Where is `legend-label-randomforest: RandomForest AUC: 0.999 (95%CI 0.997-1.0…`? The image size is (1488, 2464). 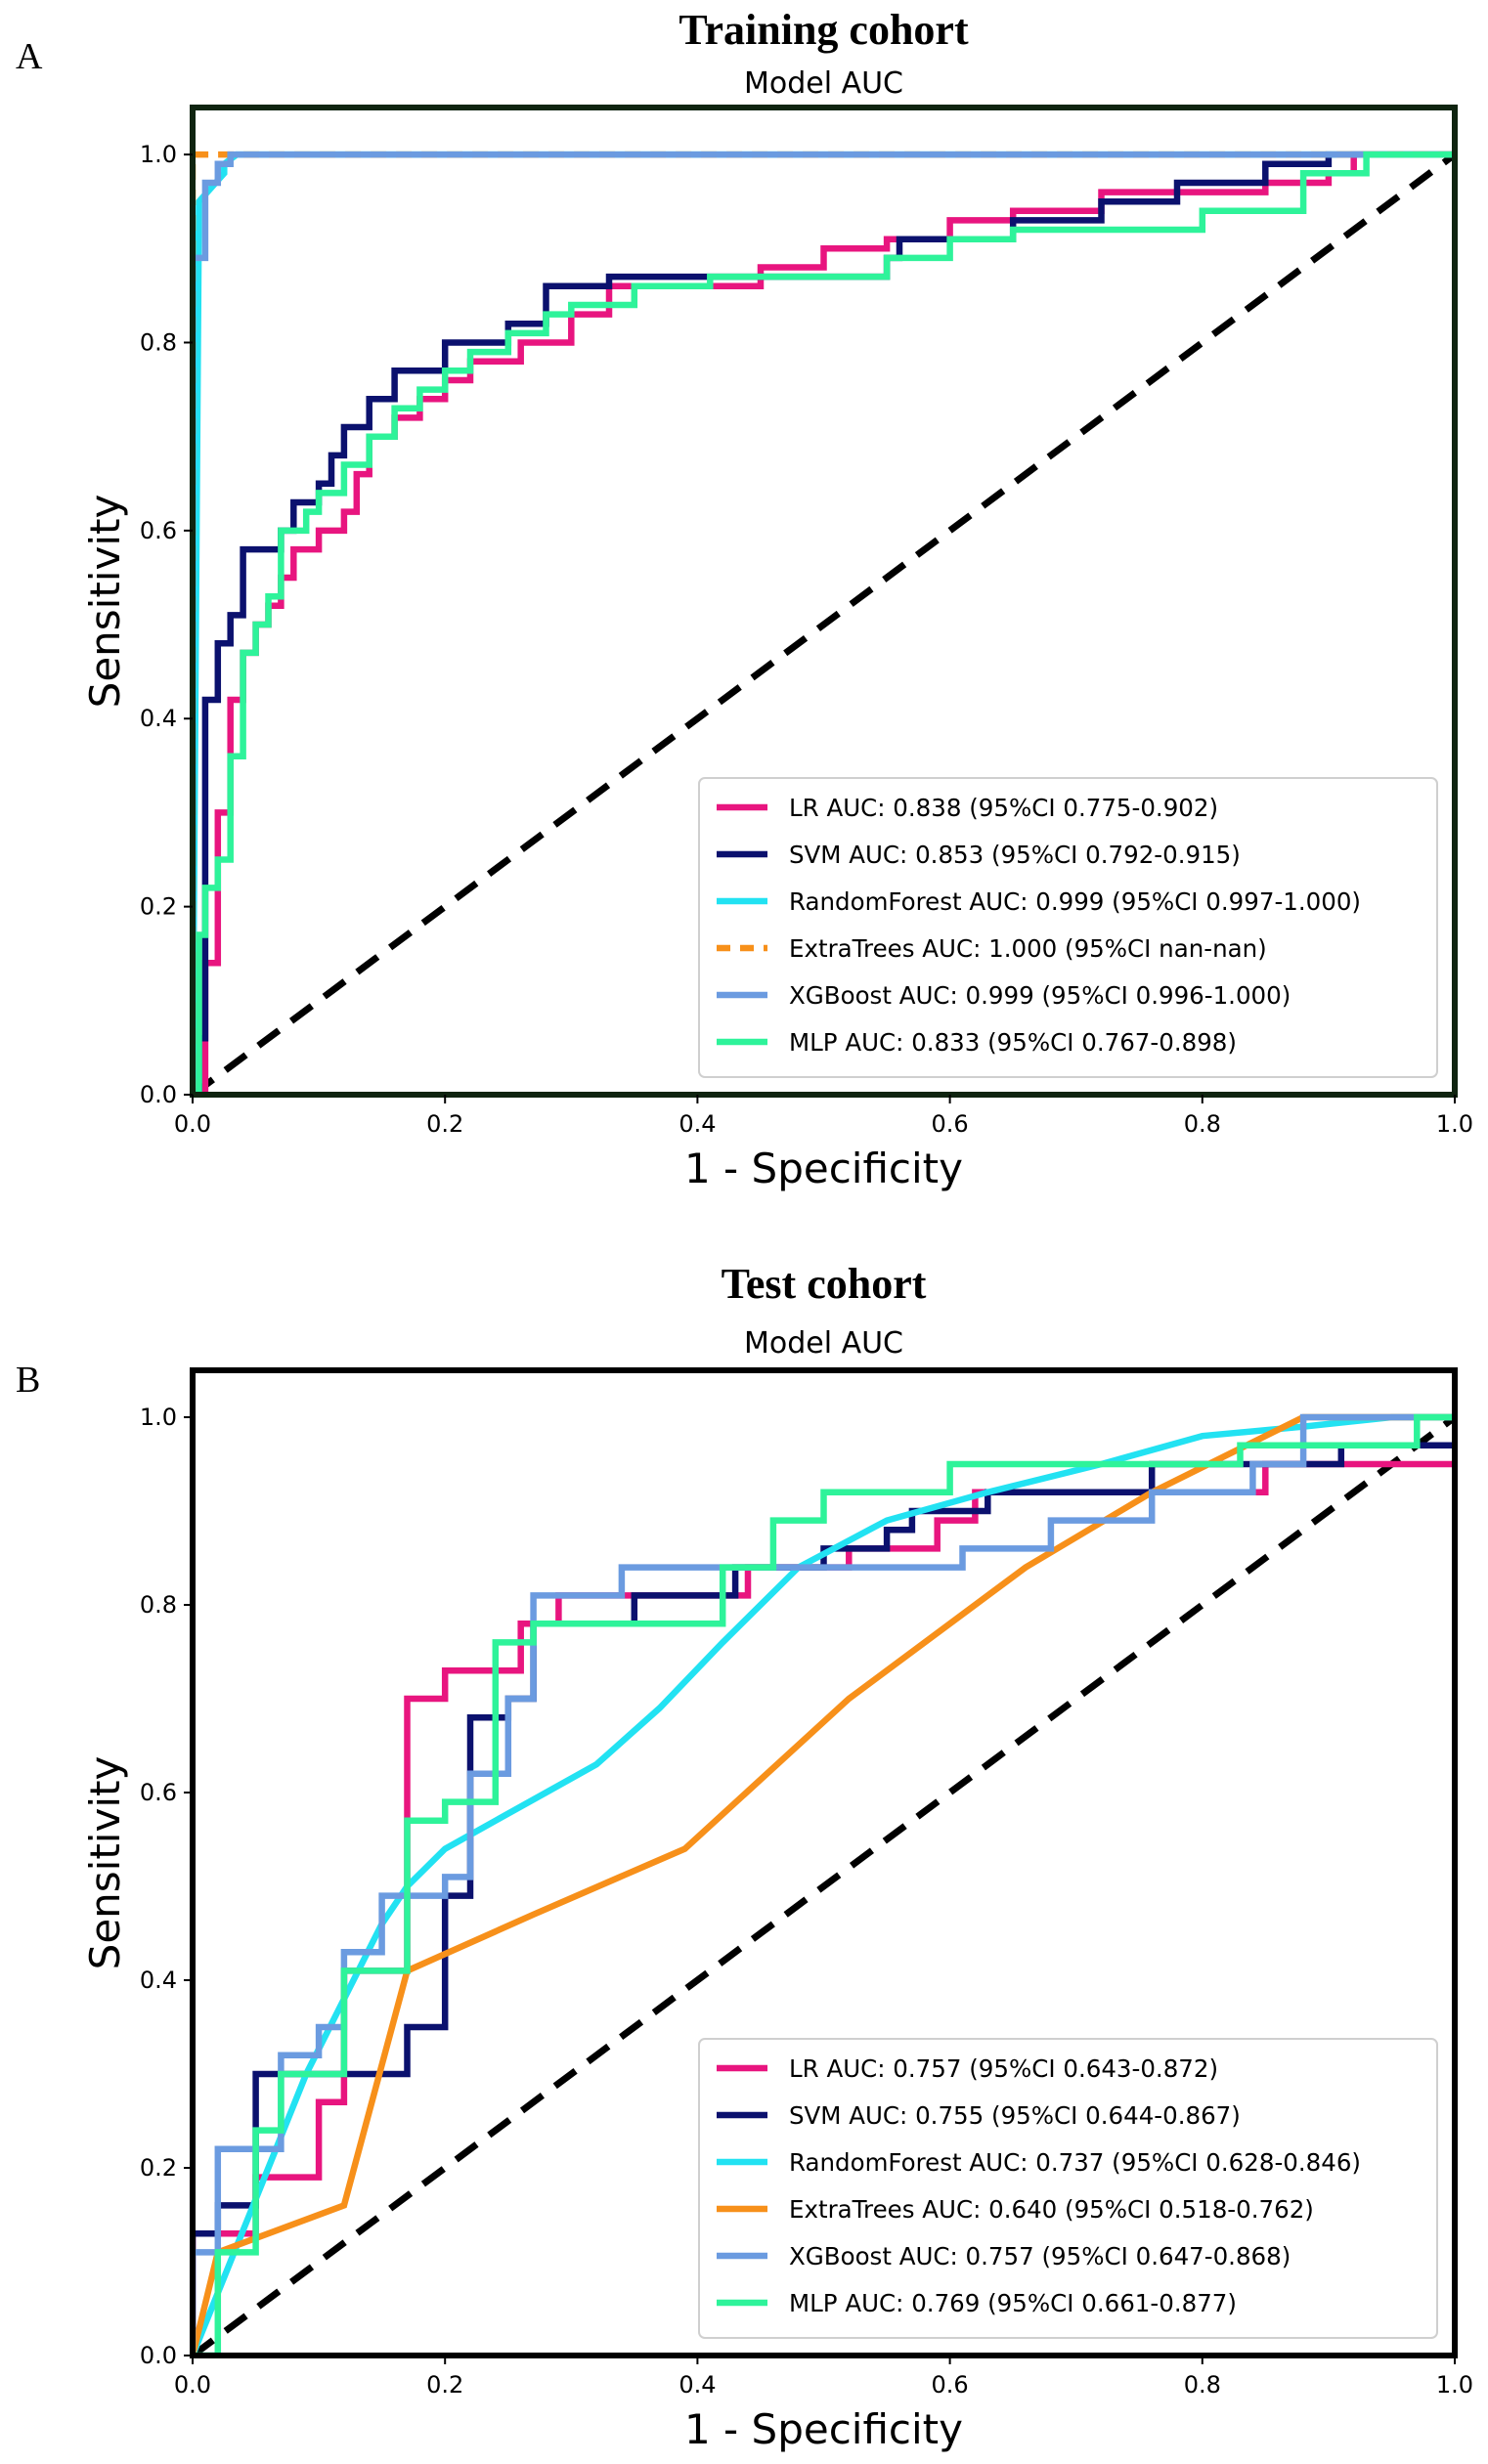
legend-label-randomforest: RandomForest AUC: 0.999 (95%CI 0.997-1.0… is located at coordinates (1075, 901).